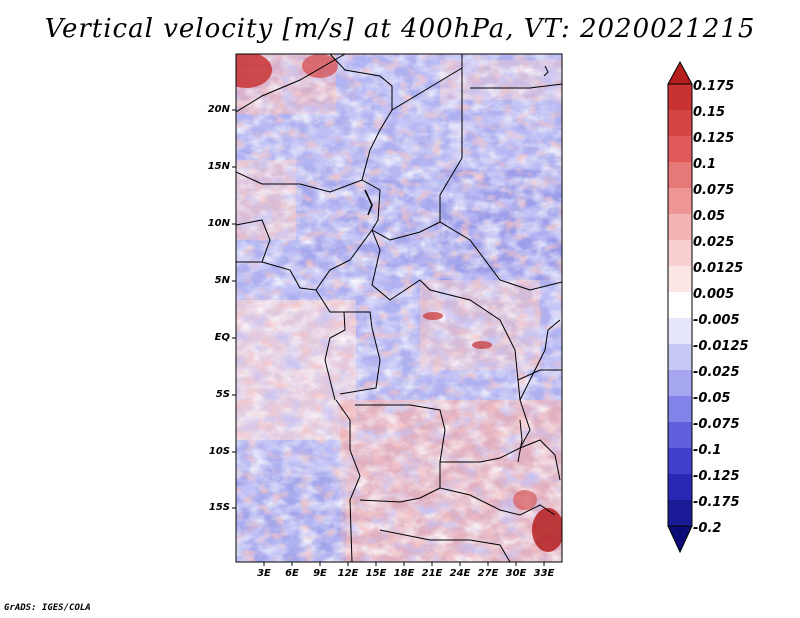 The image size is (800, 618). Describe the element at coordinates (721, 346) in the screenshot. I see `colorbar-label: -0.0125` at that location.